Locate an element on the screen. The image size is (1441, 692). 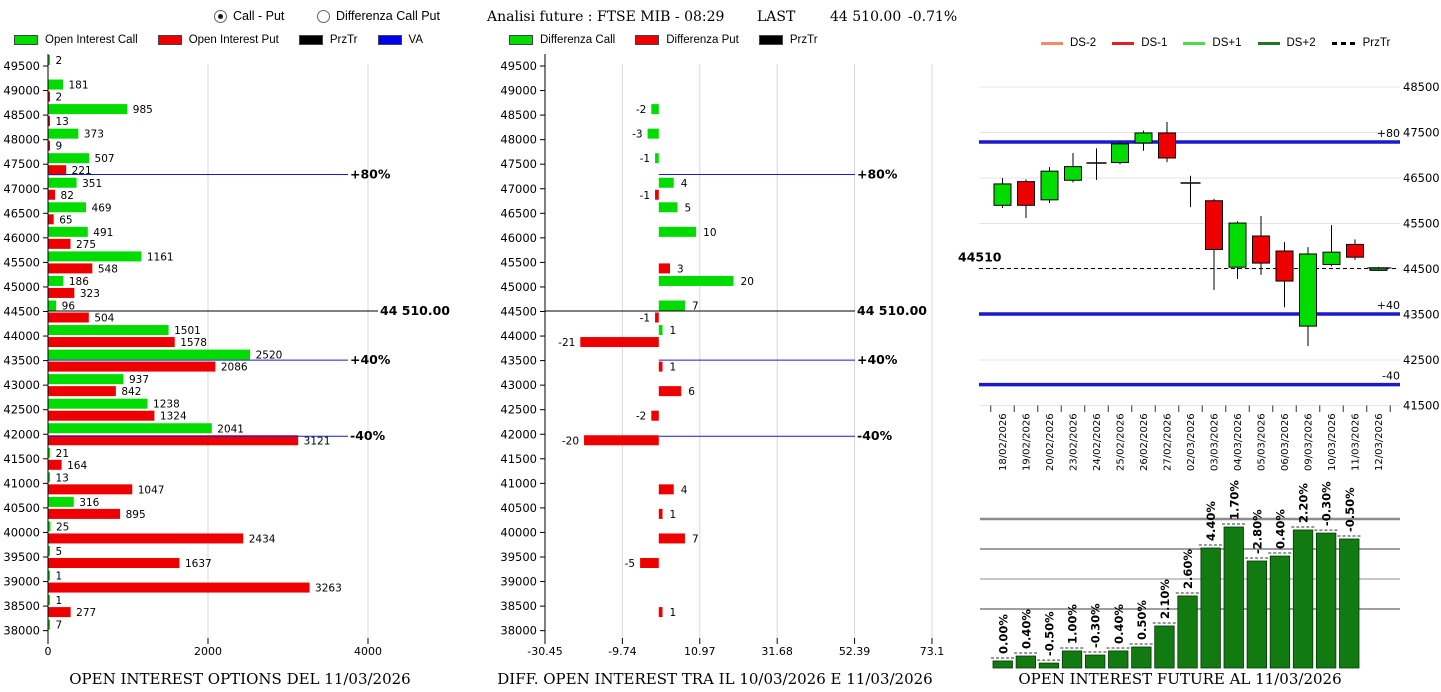
svg-text: 25 is located at coordinates (62, 527).